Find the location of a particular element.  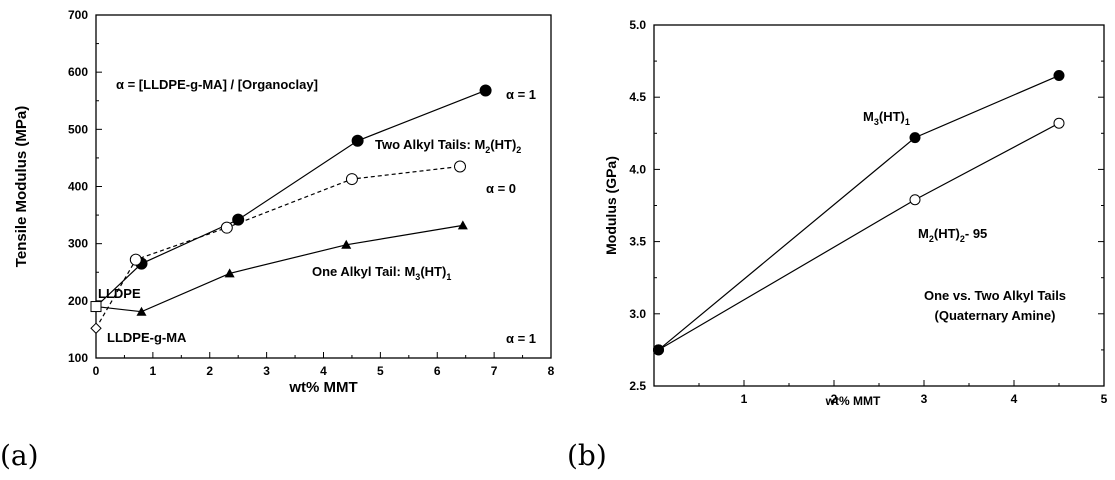

y-tick-label-b: 5.0 is located at coordinates (637, 25).